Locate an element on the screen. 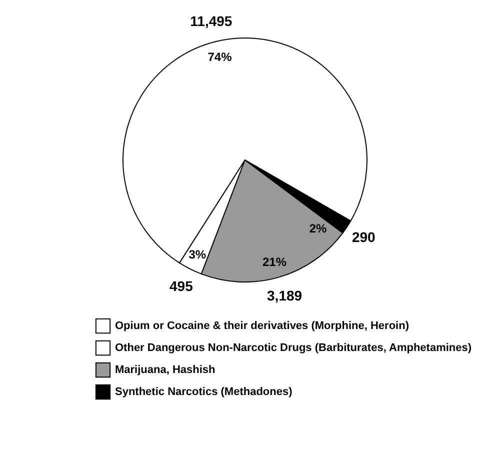  text: 74% is located at coordinates (220, 57).